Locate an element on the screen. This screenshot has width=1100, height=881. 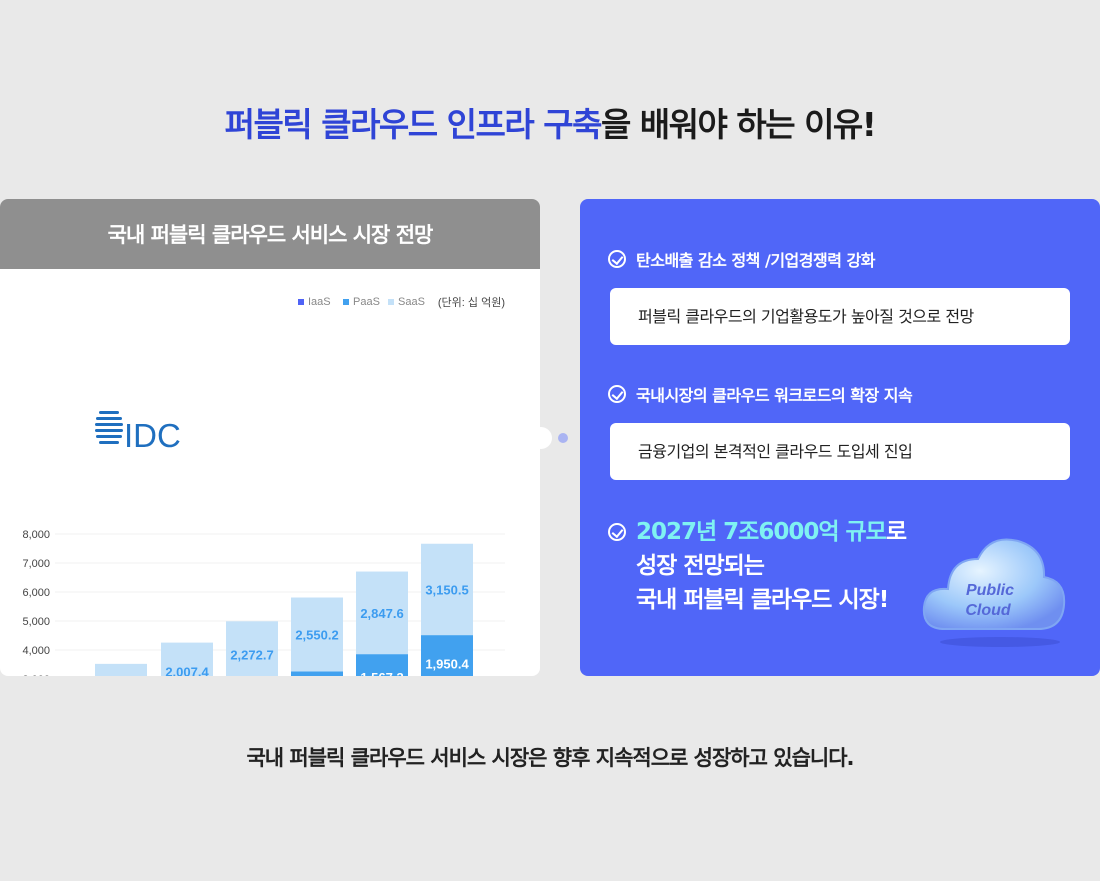
y-tick-label: 4,000 is located at coordinates (36, 651).